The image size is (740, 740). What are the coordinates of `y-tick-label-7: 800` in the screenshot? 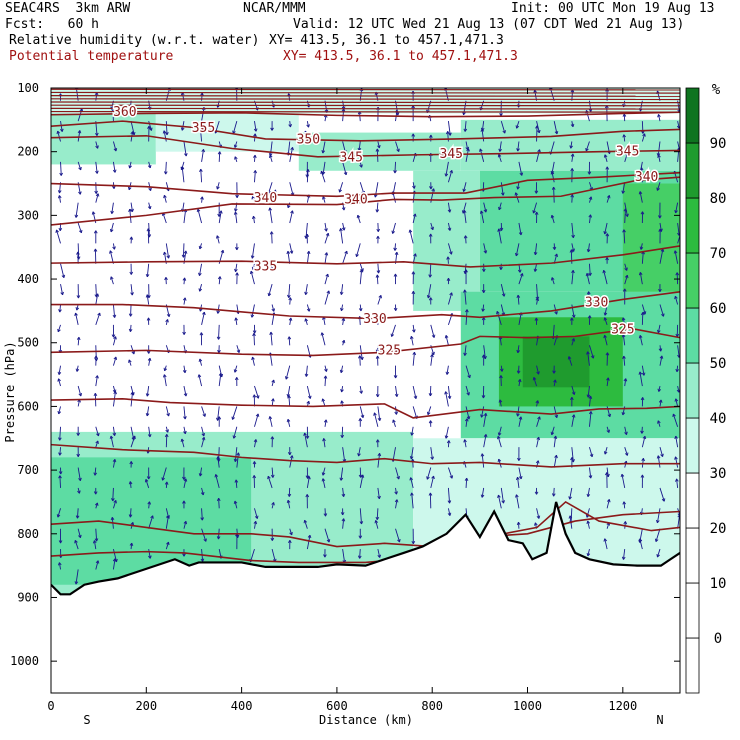 It's located at (28, 534).